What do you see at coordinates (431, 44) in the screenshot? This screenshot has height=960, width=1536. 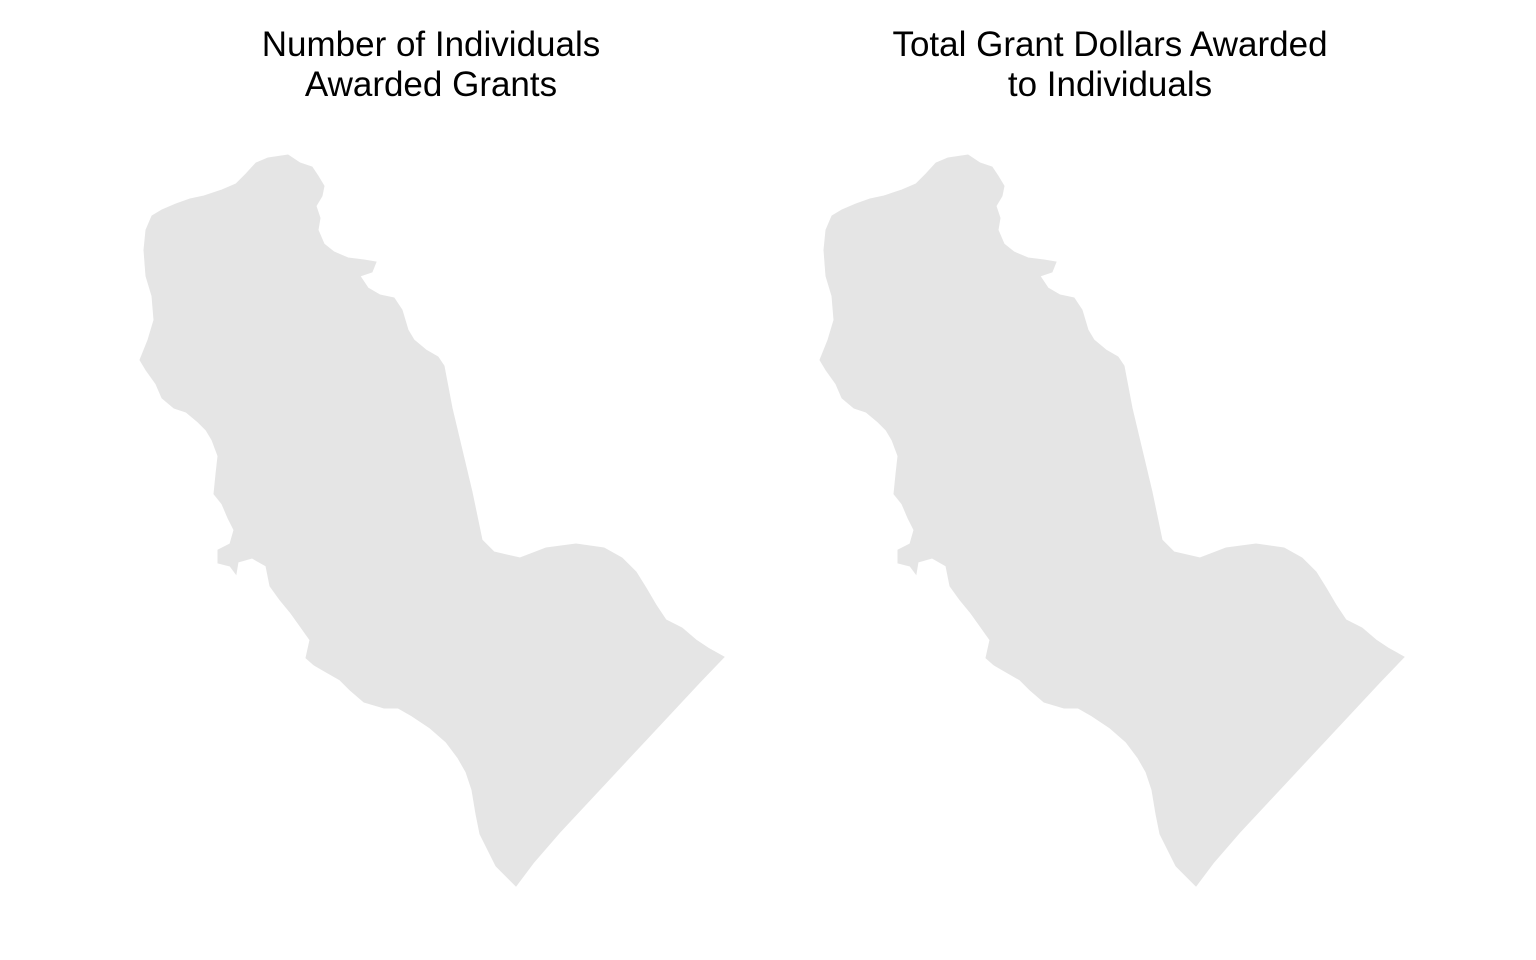 I see `map-title-line-1: Number of Individuals` at bounding box center [431, 44].